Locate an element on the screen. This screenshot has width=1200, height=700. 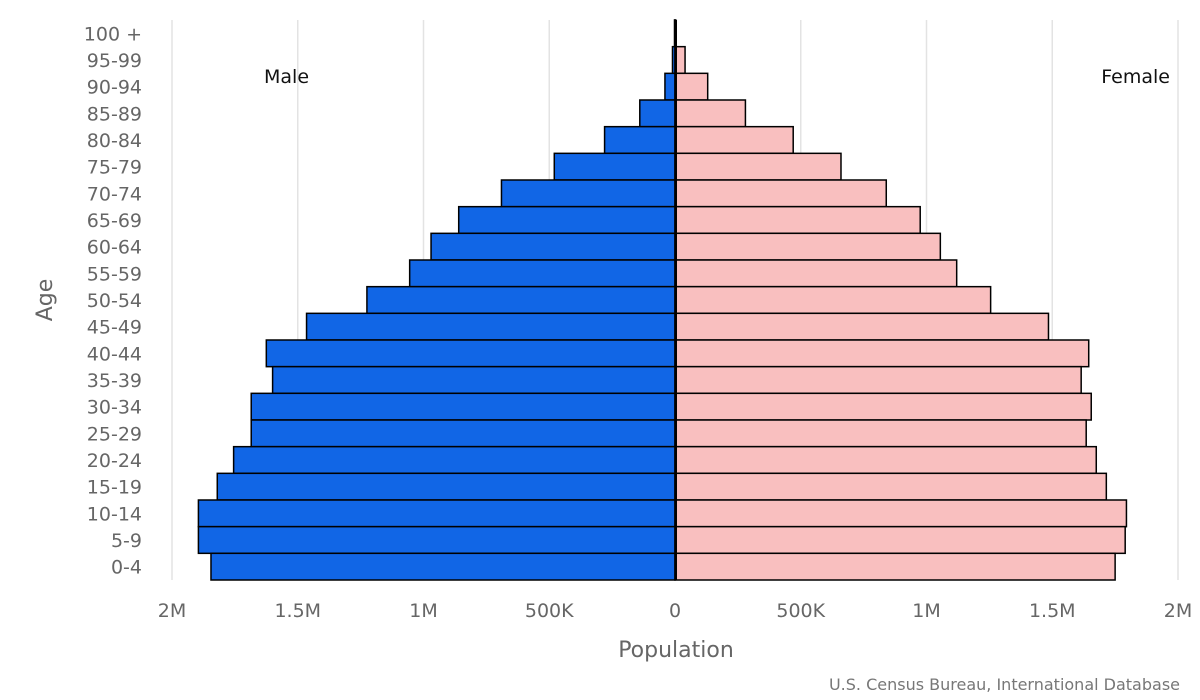
y-tick-label: 80-84 is located at coordinates (114, 141).